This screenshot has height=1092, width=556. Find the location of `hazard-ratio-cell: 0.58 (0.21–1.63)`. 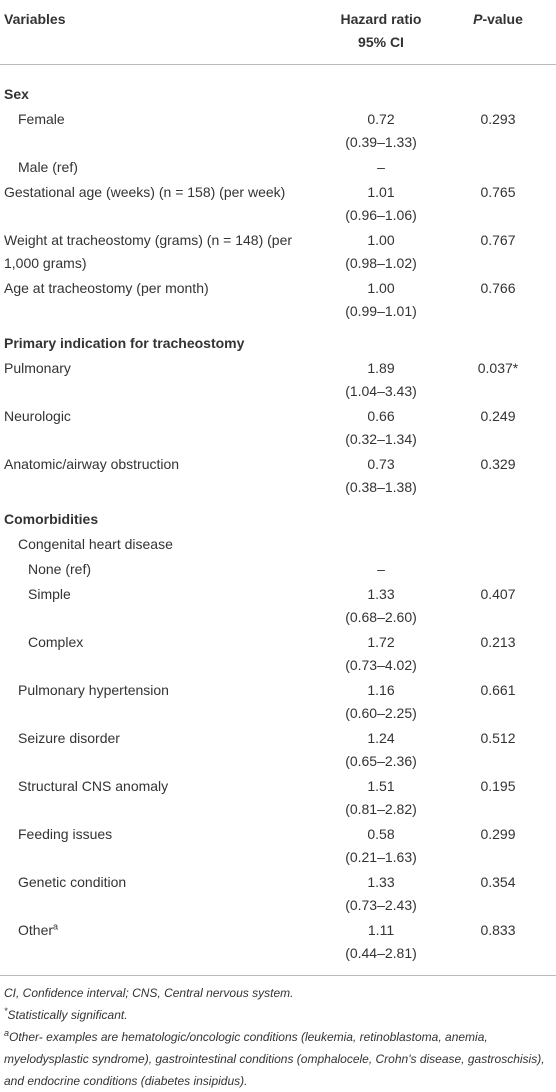

hazard-ratio-cell: 0.58 (0.21–1.63) is located at coordinates (381, 846).